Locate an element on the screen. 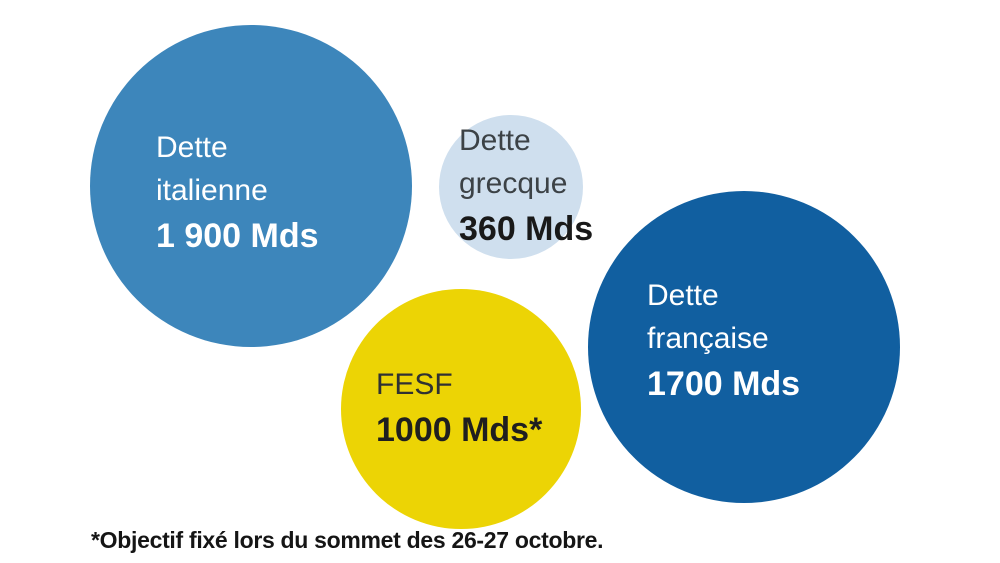 Image resolution: width=1000 pixels, height=563 pixels. bubble-fesf: FESF 1000 Mds* is located at coordinates (461, 409).